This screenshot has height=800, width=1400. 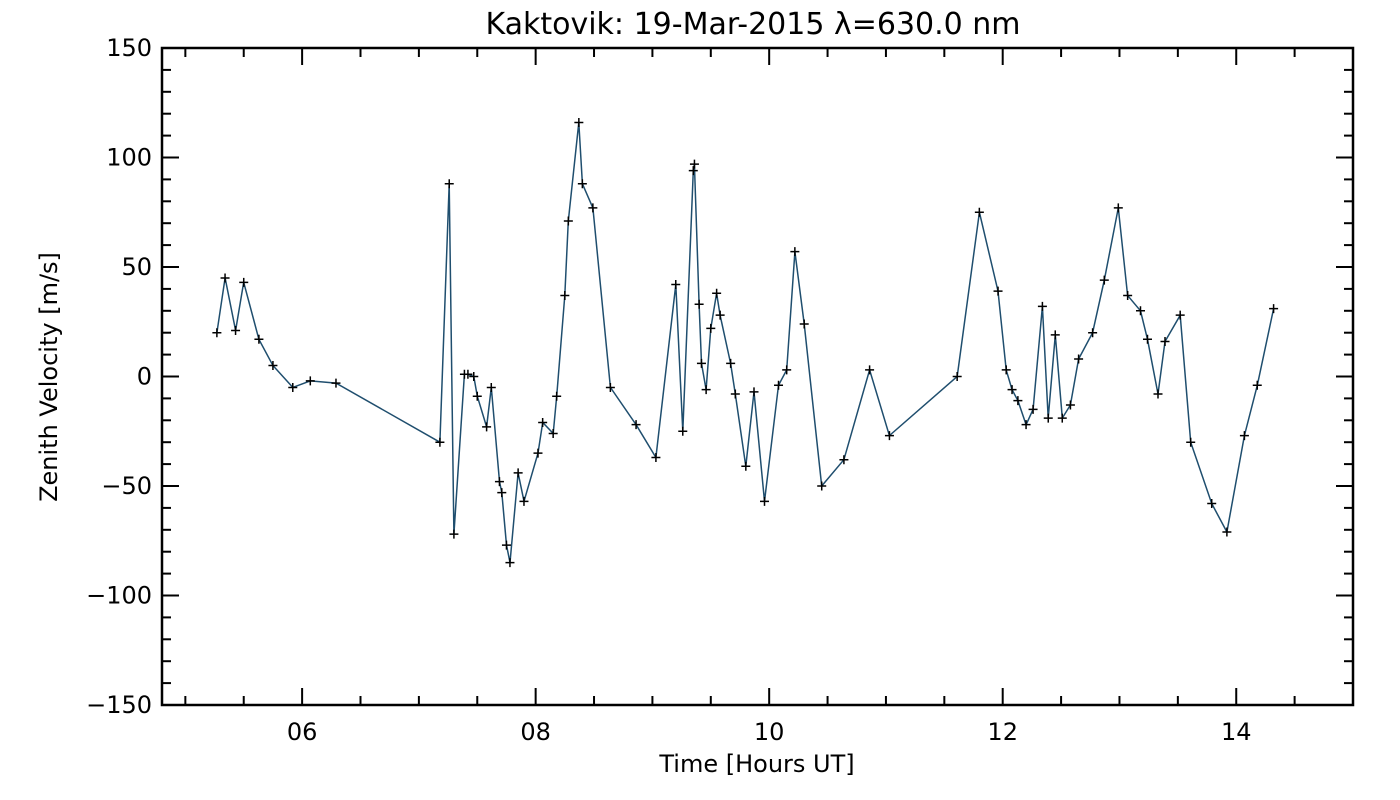 What do you see at coordinates (1236, 732) in the screenshot?
I see `x-tick-label: 14` at bounding box center [1236, 732].